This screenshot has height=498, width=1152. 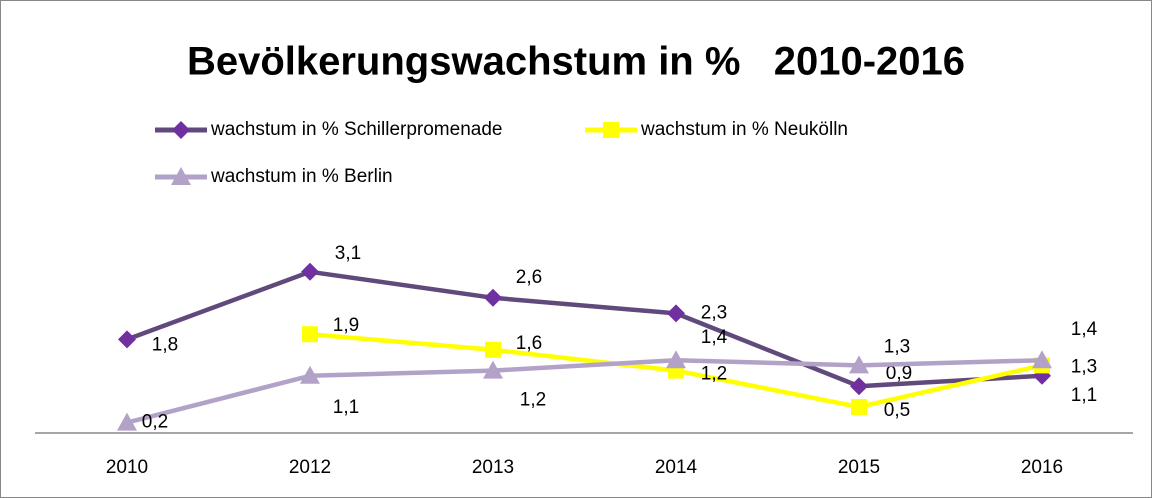 What do you see at coordinates (155, 422) in the screenshot?
I see `data-label: 0,2` at bounding box center [155, 422].